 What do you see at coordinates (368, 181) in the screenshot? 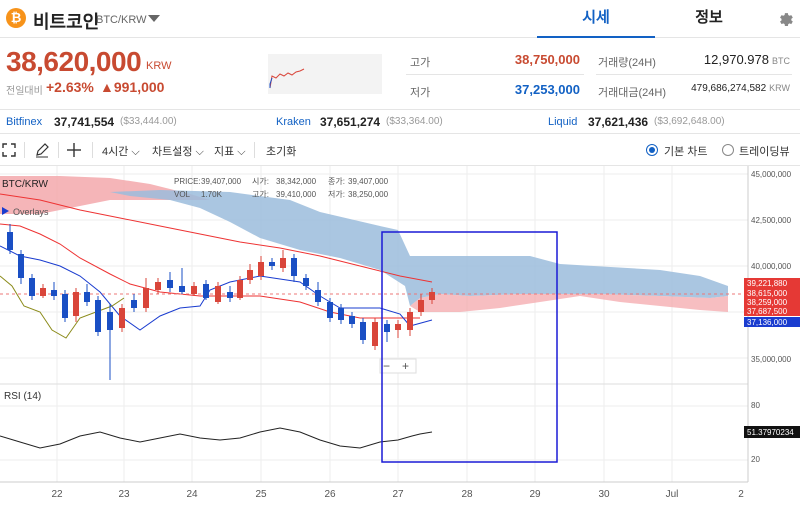
I see `legend-close: 39,407,000` at bounding box center [368, 181].